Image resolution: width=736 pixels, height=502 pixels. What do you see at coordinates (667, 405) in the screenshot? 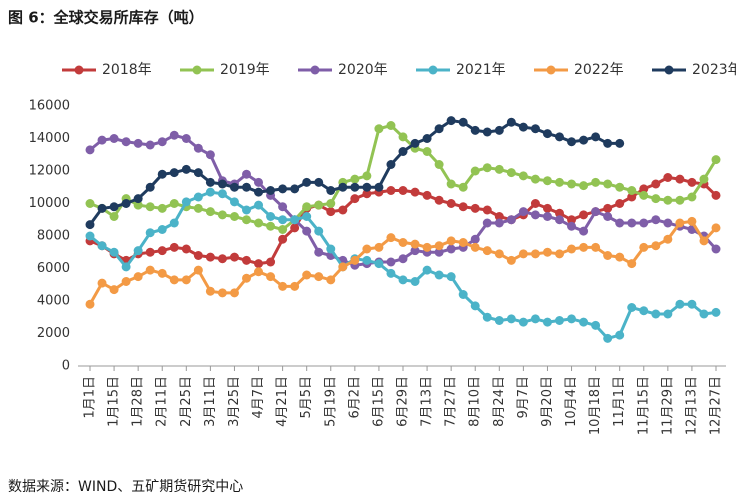
I see `x-tick-label: 11月29日` at bounding box center [667, 405].